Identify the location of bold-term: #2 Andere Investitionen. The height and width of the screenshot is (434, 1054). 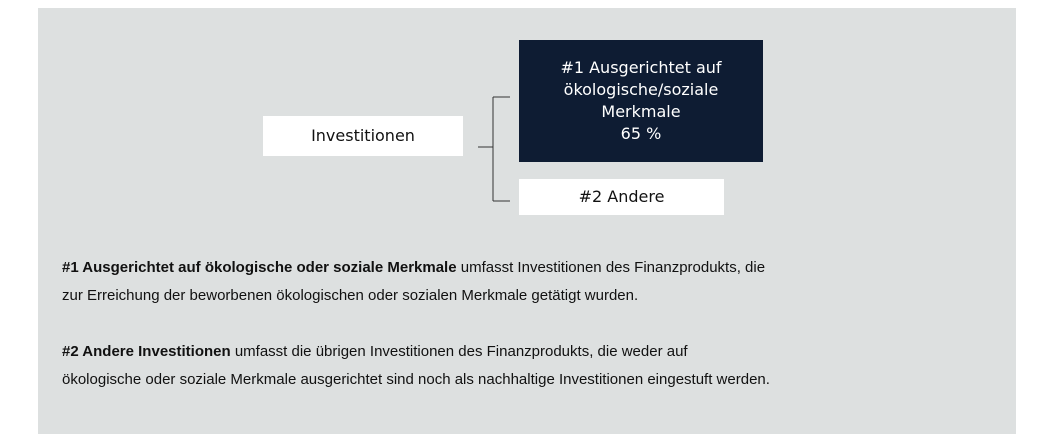
(146, 351).